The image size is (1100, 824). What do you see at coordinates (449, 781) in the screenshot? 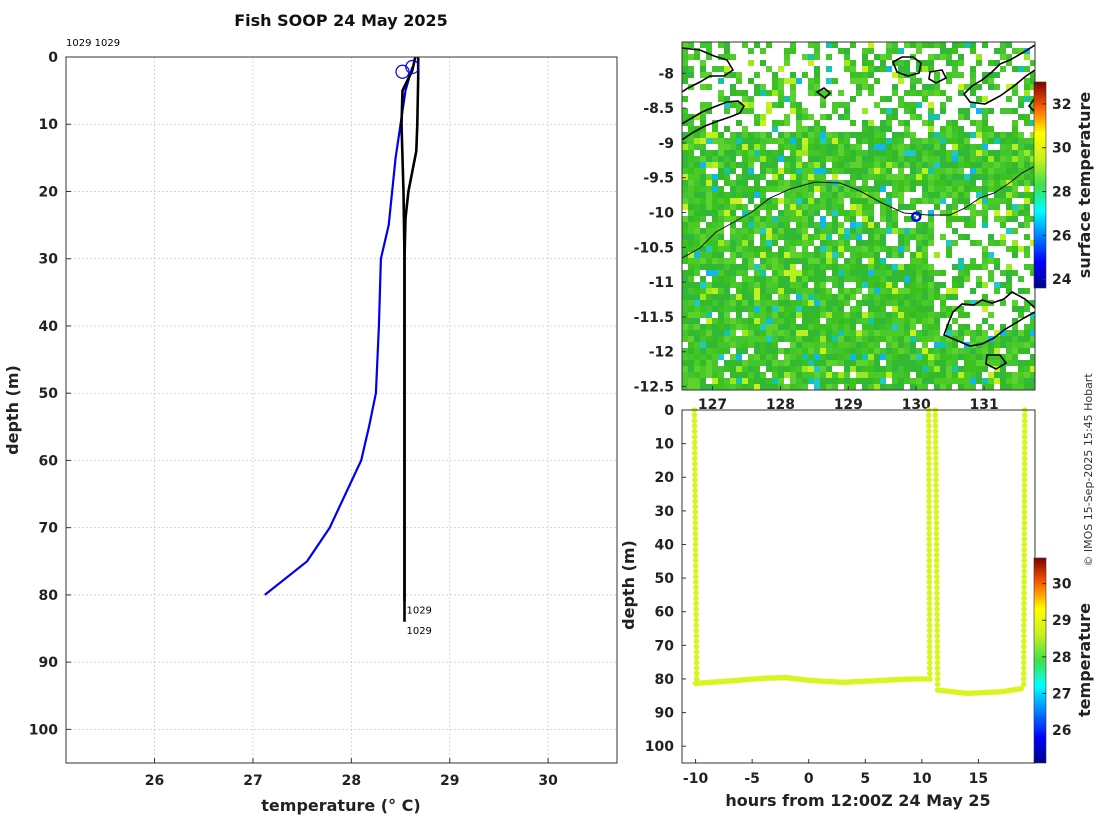
I see `profile-x-tick-label: 29` at bounding box center [449, 781].